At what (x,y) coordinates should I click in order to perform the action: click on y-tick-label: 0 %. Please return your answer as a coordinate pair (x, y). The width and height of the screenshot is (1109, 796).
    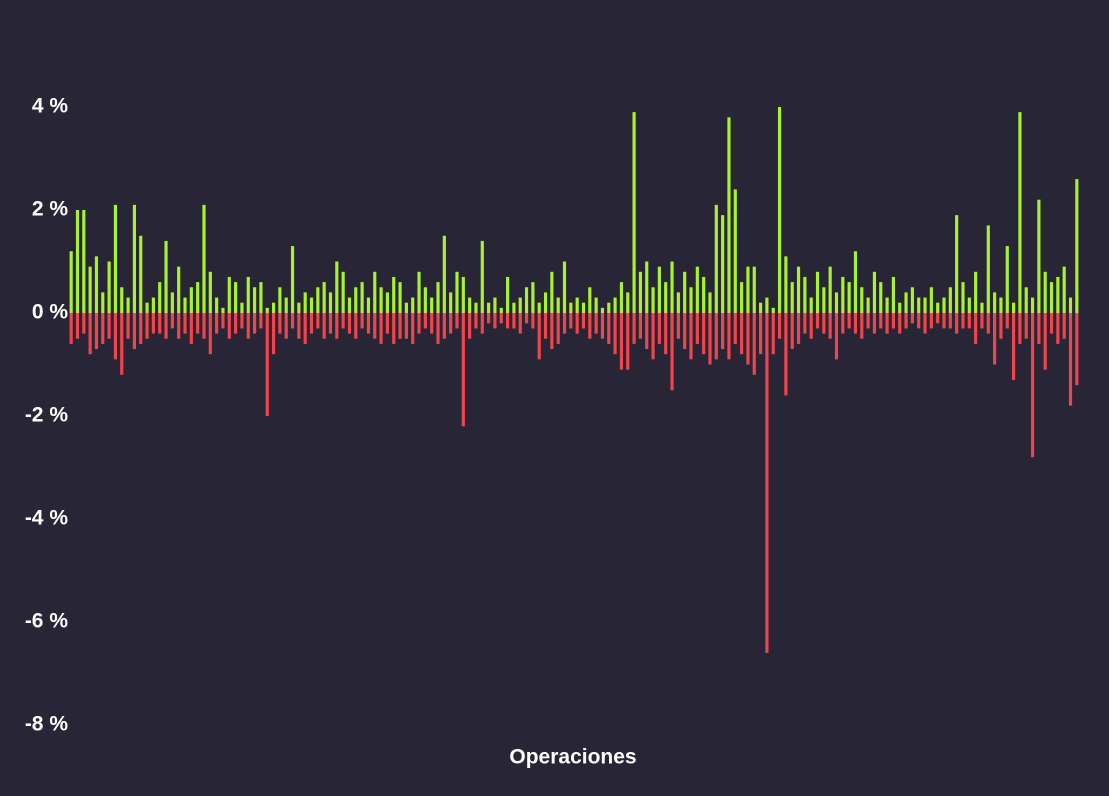
    Looking at the image, I should click on (50, 312).